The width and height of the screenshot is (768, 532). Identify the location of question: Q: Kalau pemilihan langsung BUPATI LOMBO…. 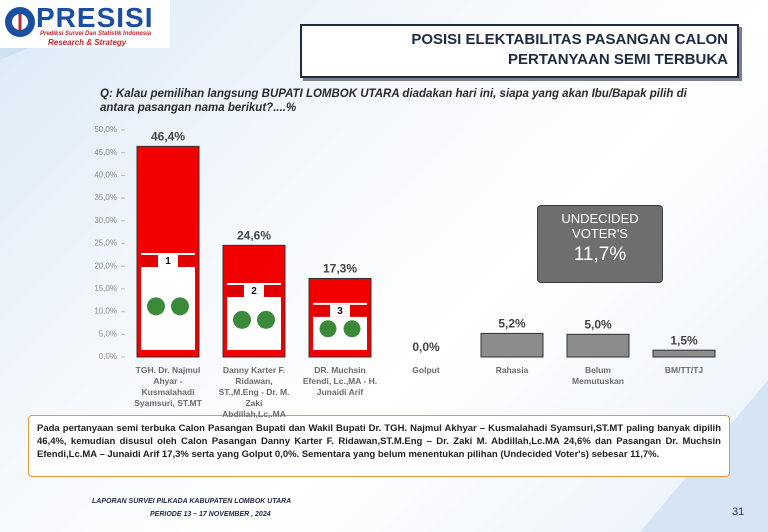
(393, 101).